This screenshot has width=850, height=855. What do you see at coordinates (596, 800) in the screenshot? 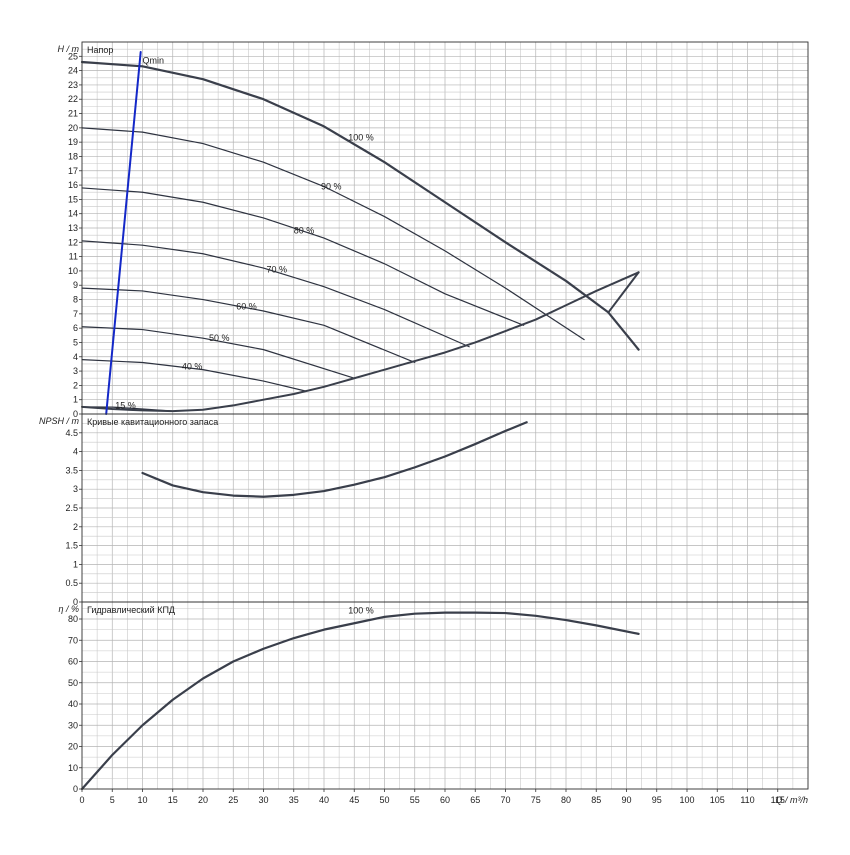
I see `x-tick-label: 85` at bounding box center [596, 800].